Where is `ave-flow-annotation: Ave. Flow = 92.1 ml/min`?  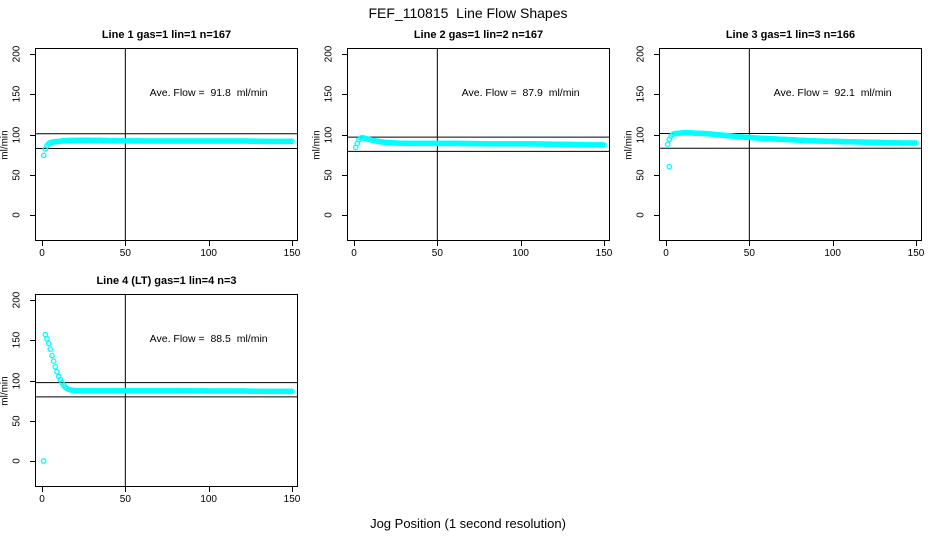 ave-flow-annotation: Ave. Flow = 92.1 ml/min is located at coordinates (832, 92).